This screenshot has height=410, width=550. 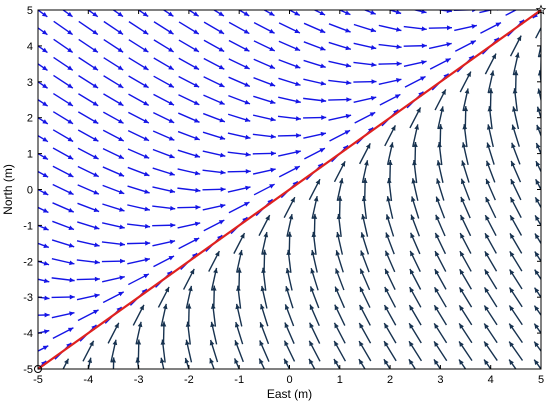 What do you see at coordinates (340, 380) in the screenshot?
I see `x-tick-label: 1` at bounding box center [340, 380].